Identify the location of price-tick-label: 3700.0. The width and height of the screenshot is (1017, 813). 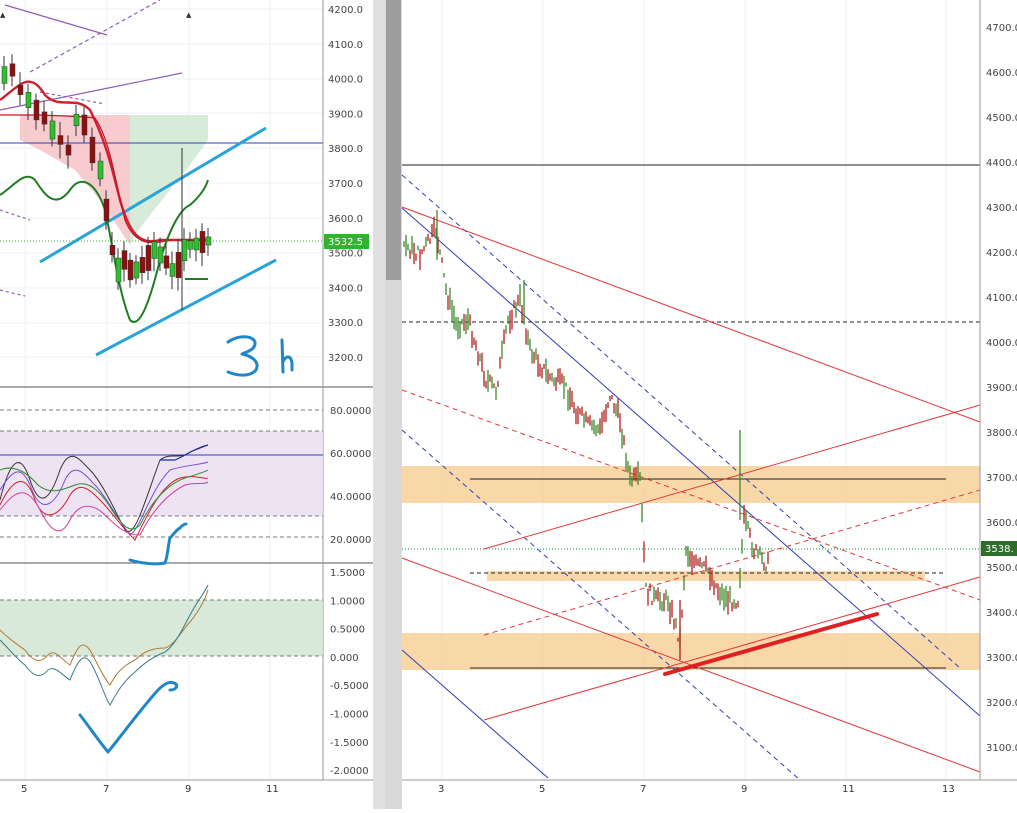
(1001, 478).